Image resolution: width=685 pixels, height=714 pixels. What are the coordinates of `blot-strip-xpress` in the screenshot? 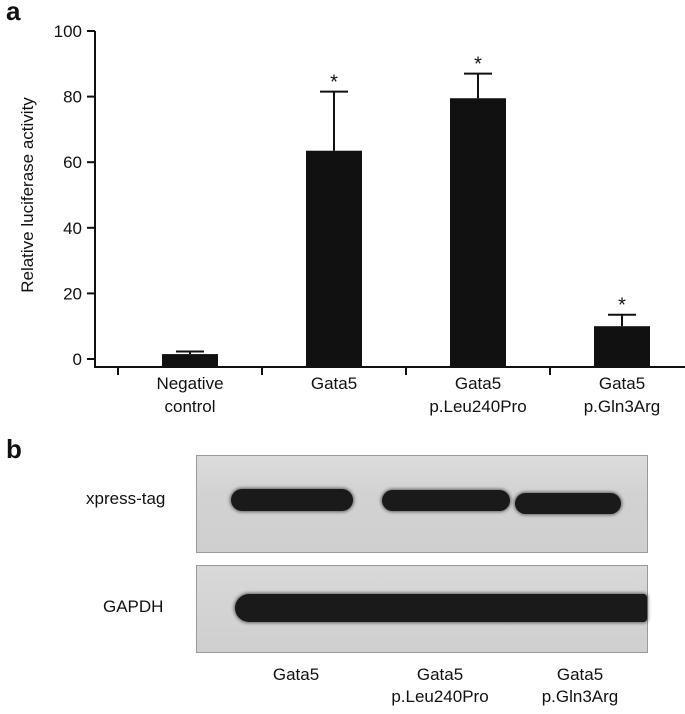 It's located at (422, 504).